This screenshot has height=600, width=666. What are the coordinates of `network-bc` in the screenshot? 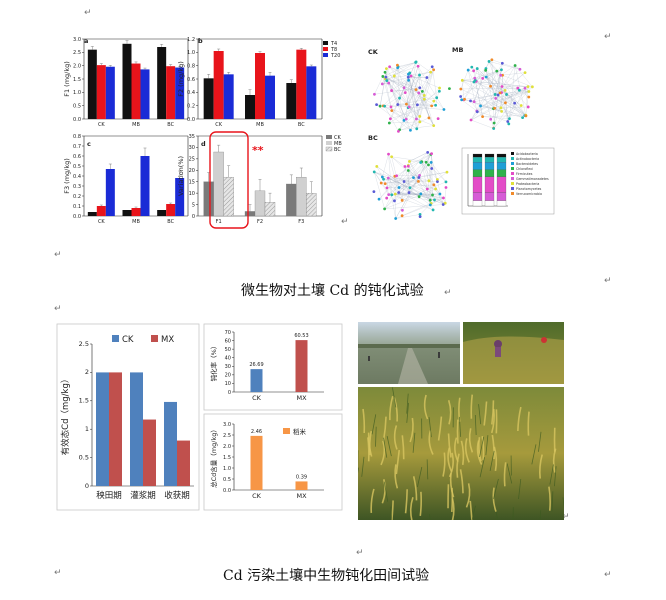 It's located at (410, 185).